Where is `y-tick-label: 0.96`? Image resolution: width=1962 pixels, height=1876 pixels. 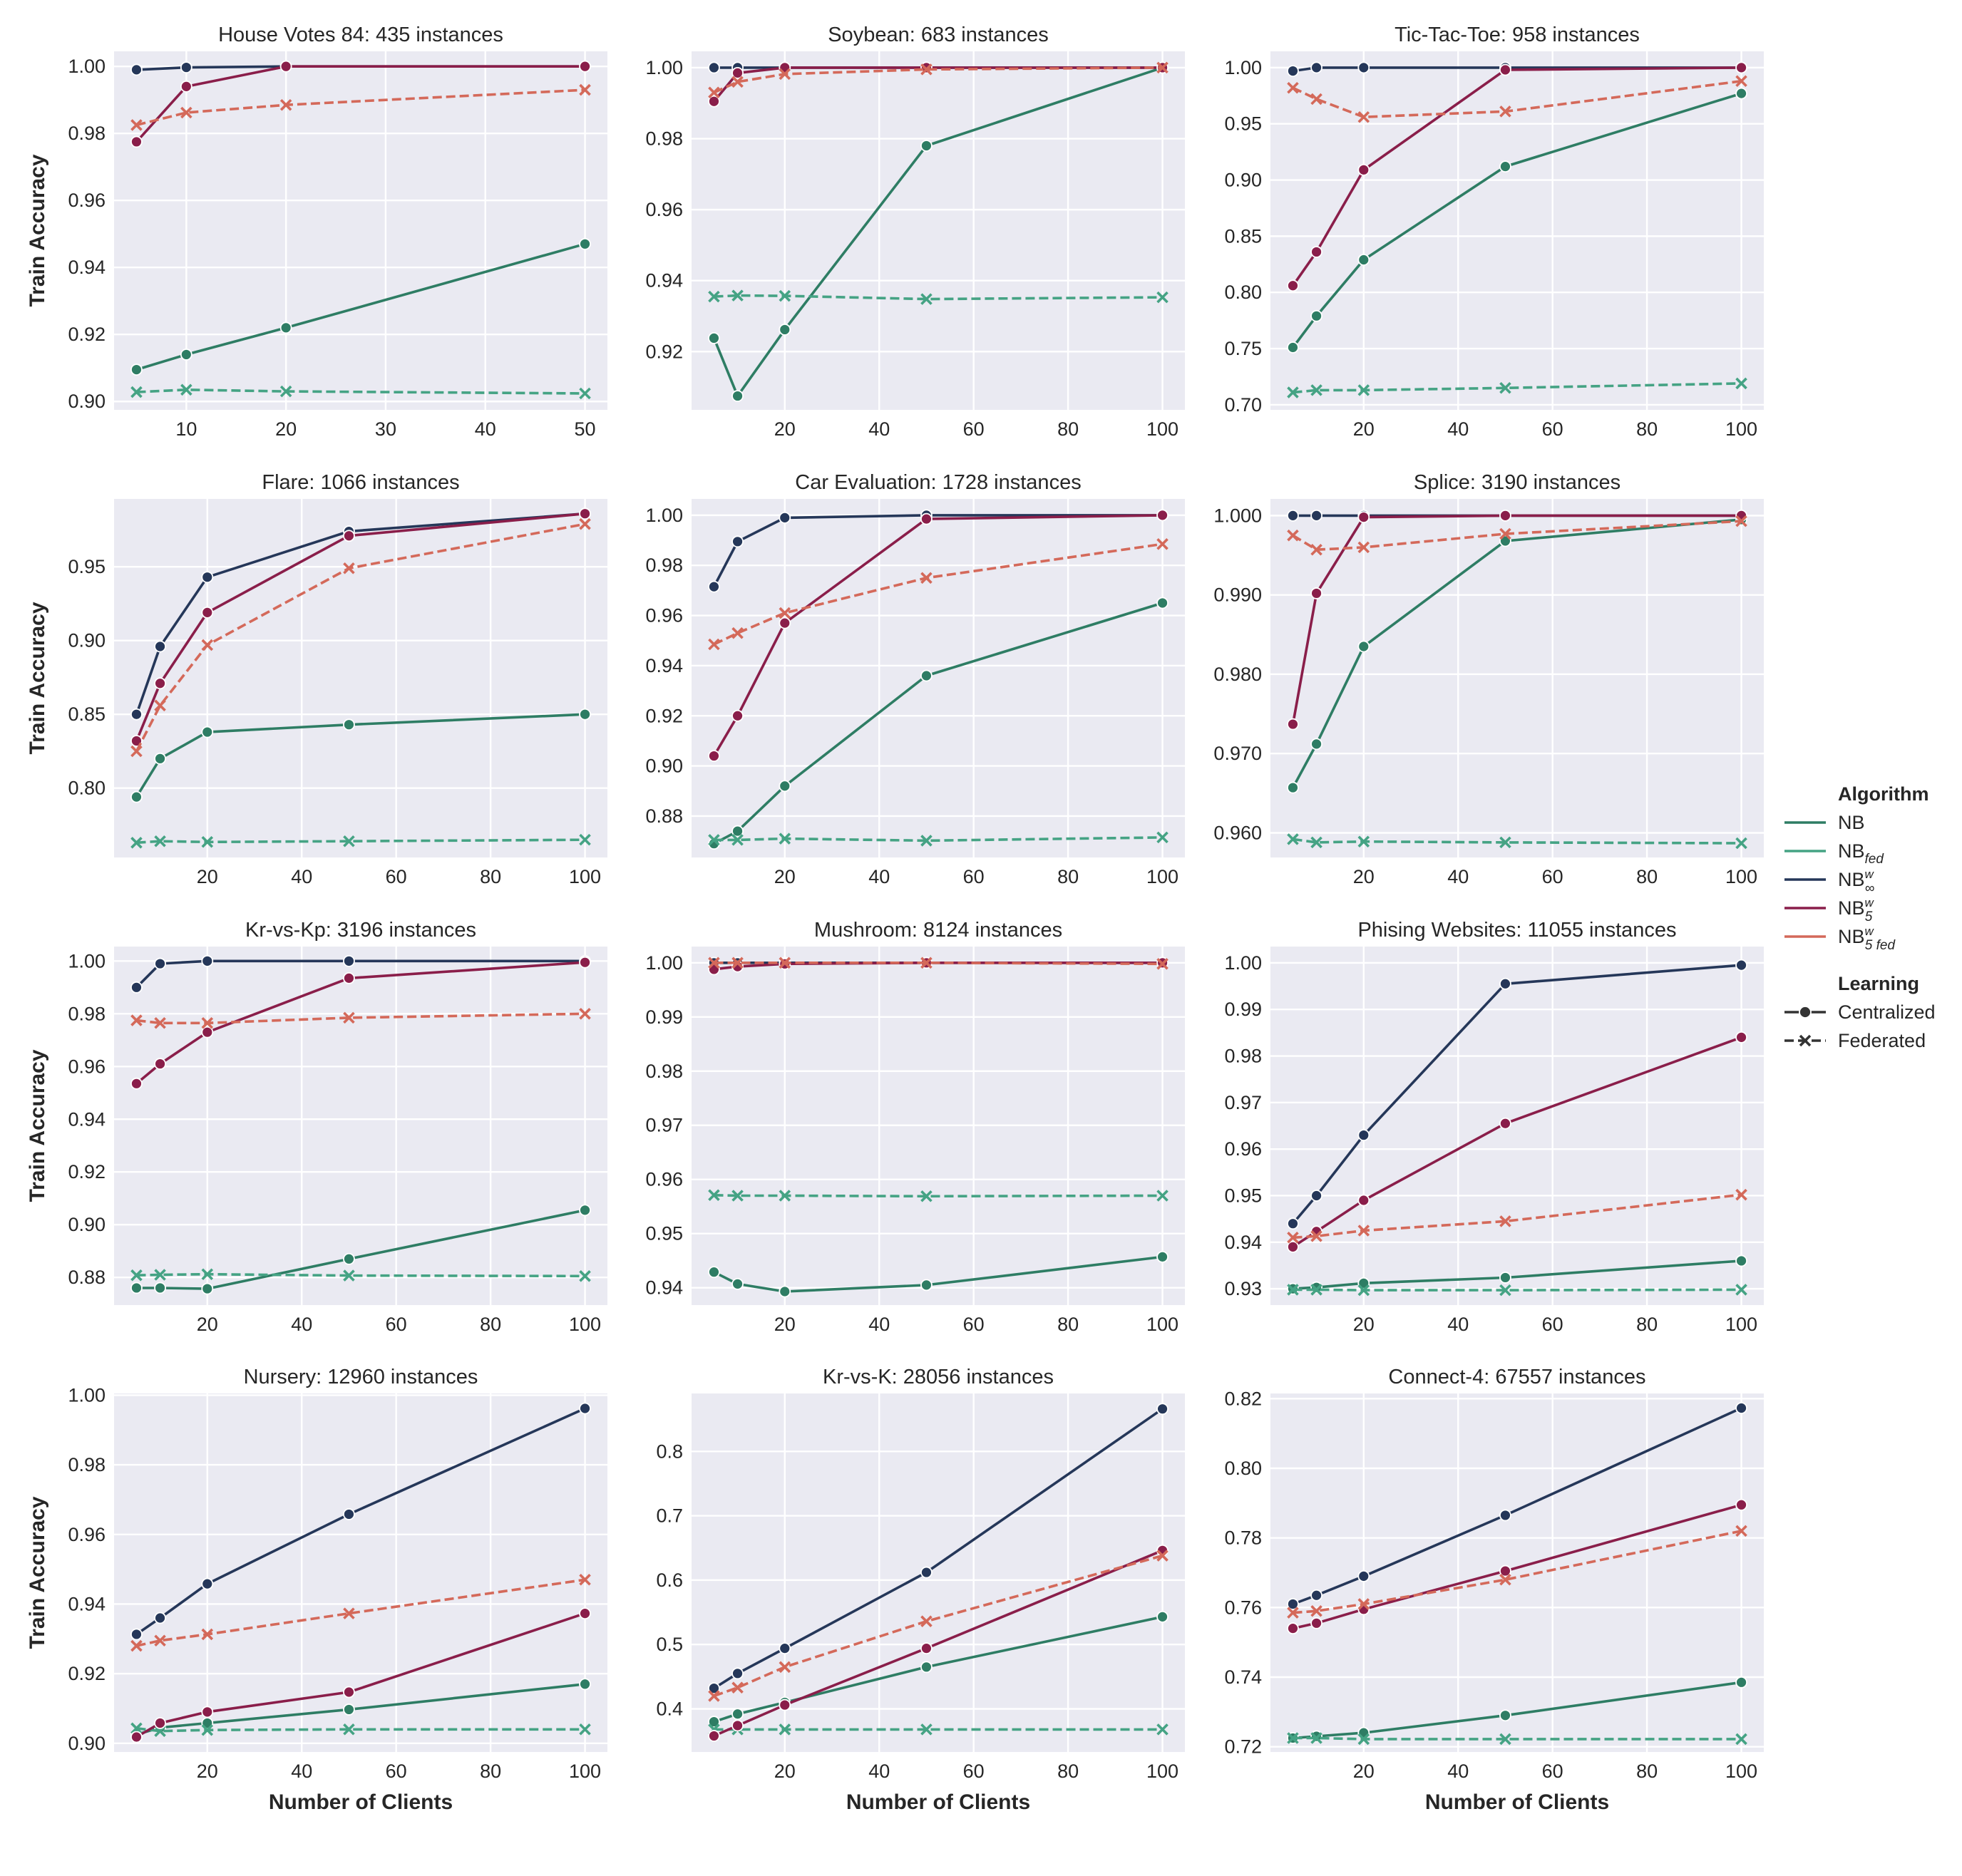
y-tick-label: 0.96 is located at coordinates (664, 616).